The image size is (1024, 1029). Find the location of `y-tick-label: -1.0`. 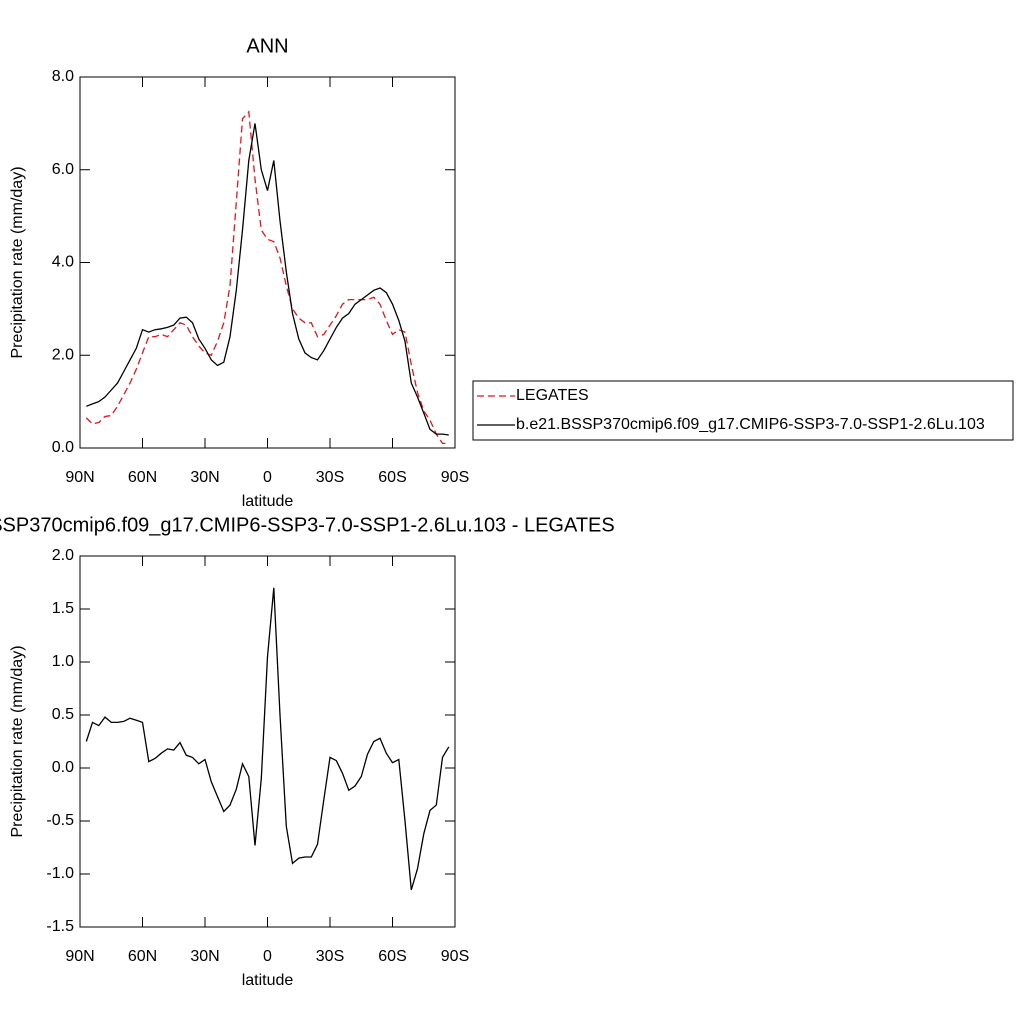

y-tick-label: -1.0 is located at coordinates (60, 873).